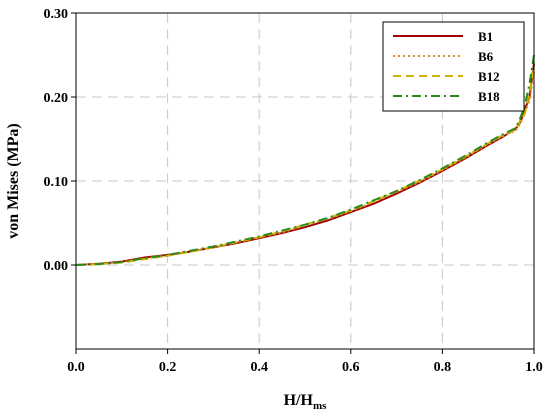 The width and height of the screenshot is (550, 416). Describe the element at coordinates (489, 76) in the screenshot. I see `legend-label-b12: B12` at that location.